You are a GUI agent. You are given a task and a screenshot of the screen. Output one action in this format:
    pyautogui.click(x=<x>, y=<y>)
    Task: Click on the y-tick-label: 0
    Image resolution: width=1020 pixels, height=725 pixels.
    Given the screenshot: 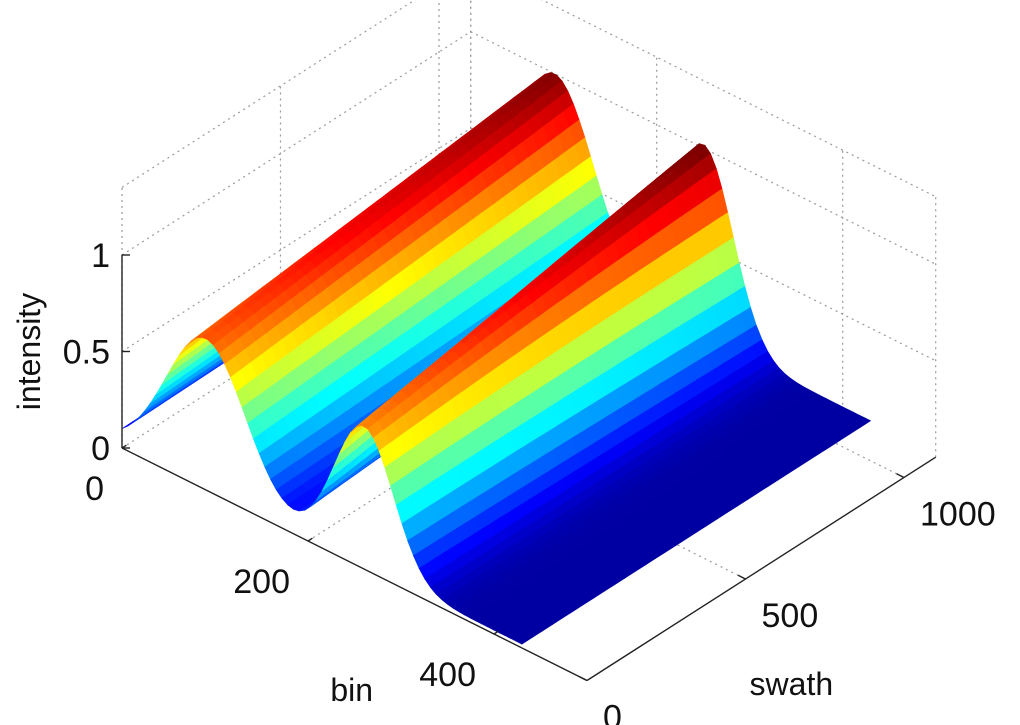 What is the action you would take?
    pyautogui.click(x=612, y=712)
    